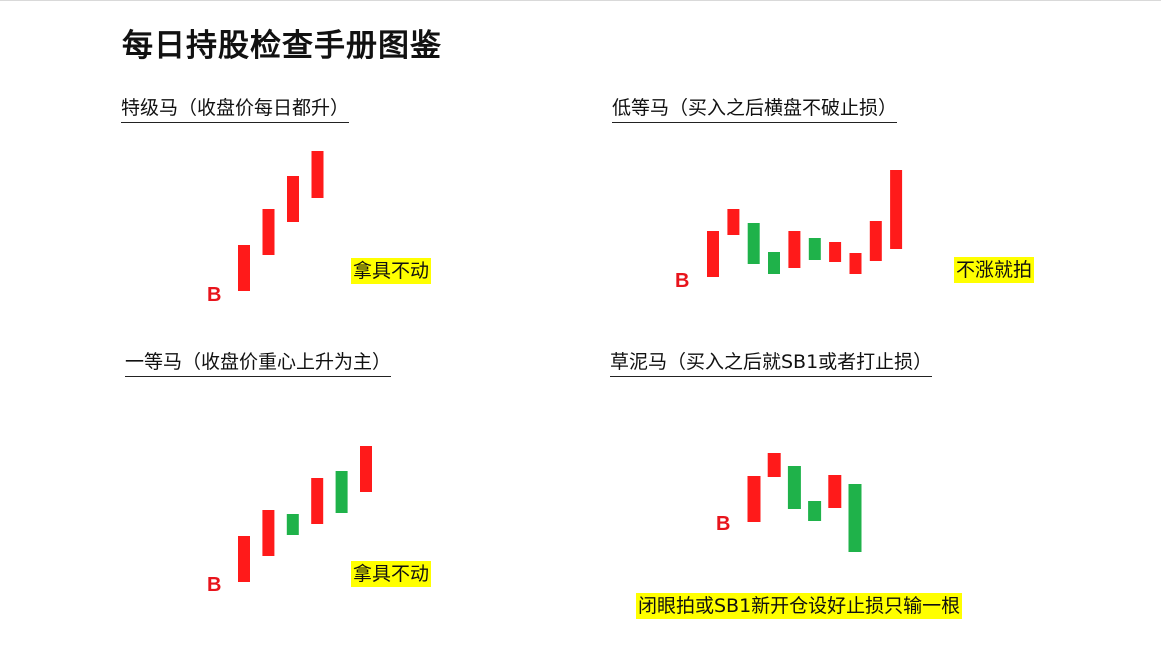 This screenshot has width=1161, height=662. Describe the element at coordinates (235, 109) in the screenshot. I see `panel-title-premium-horse: 特级马（收盘价每日都升）` at that location.